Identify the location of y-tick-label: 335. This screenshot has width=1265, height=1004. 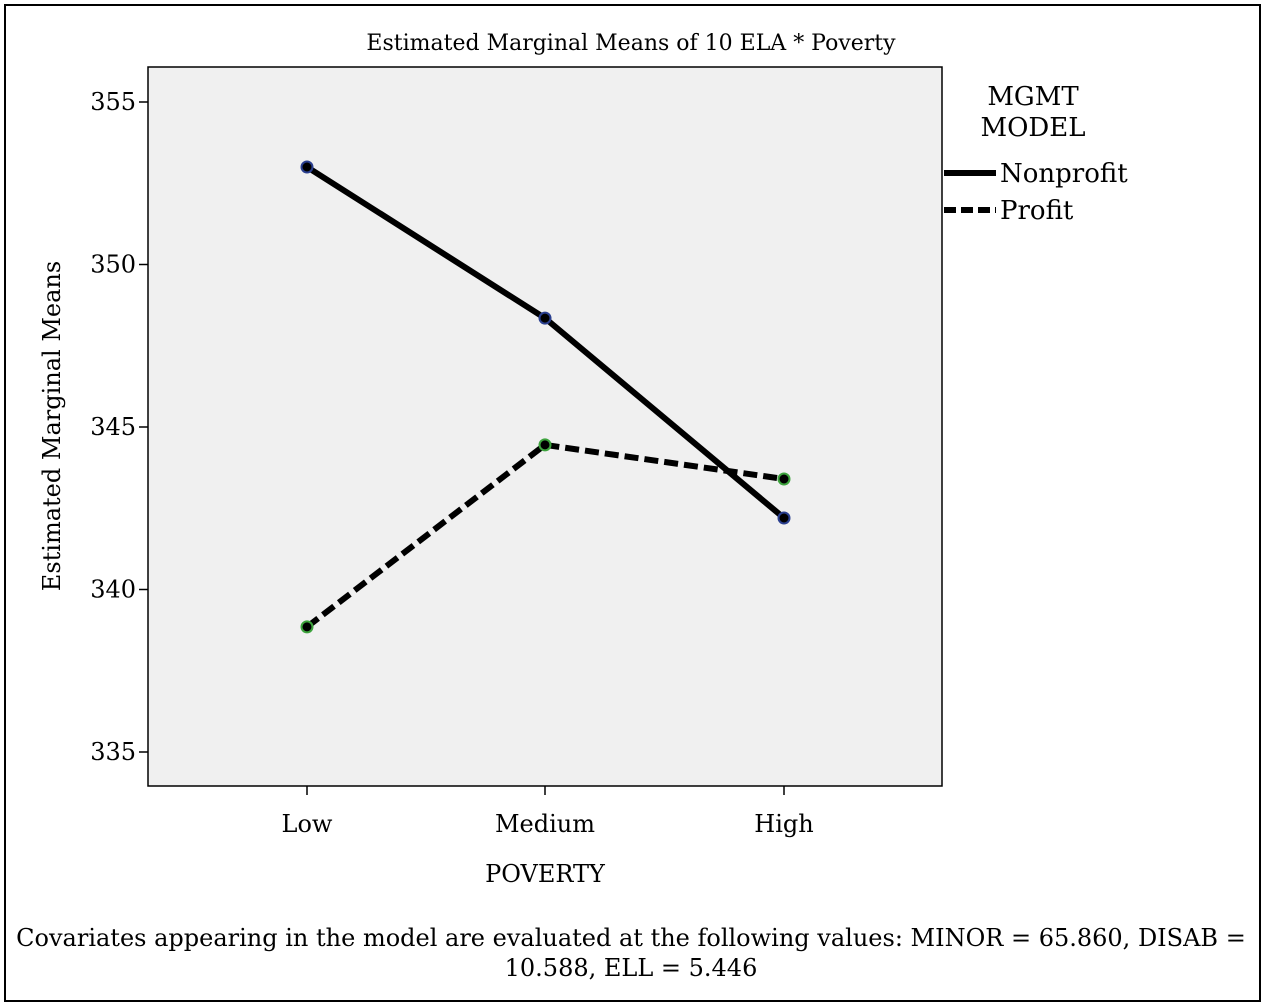
(113, 752).